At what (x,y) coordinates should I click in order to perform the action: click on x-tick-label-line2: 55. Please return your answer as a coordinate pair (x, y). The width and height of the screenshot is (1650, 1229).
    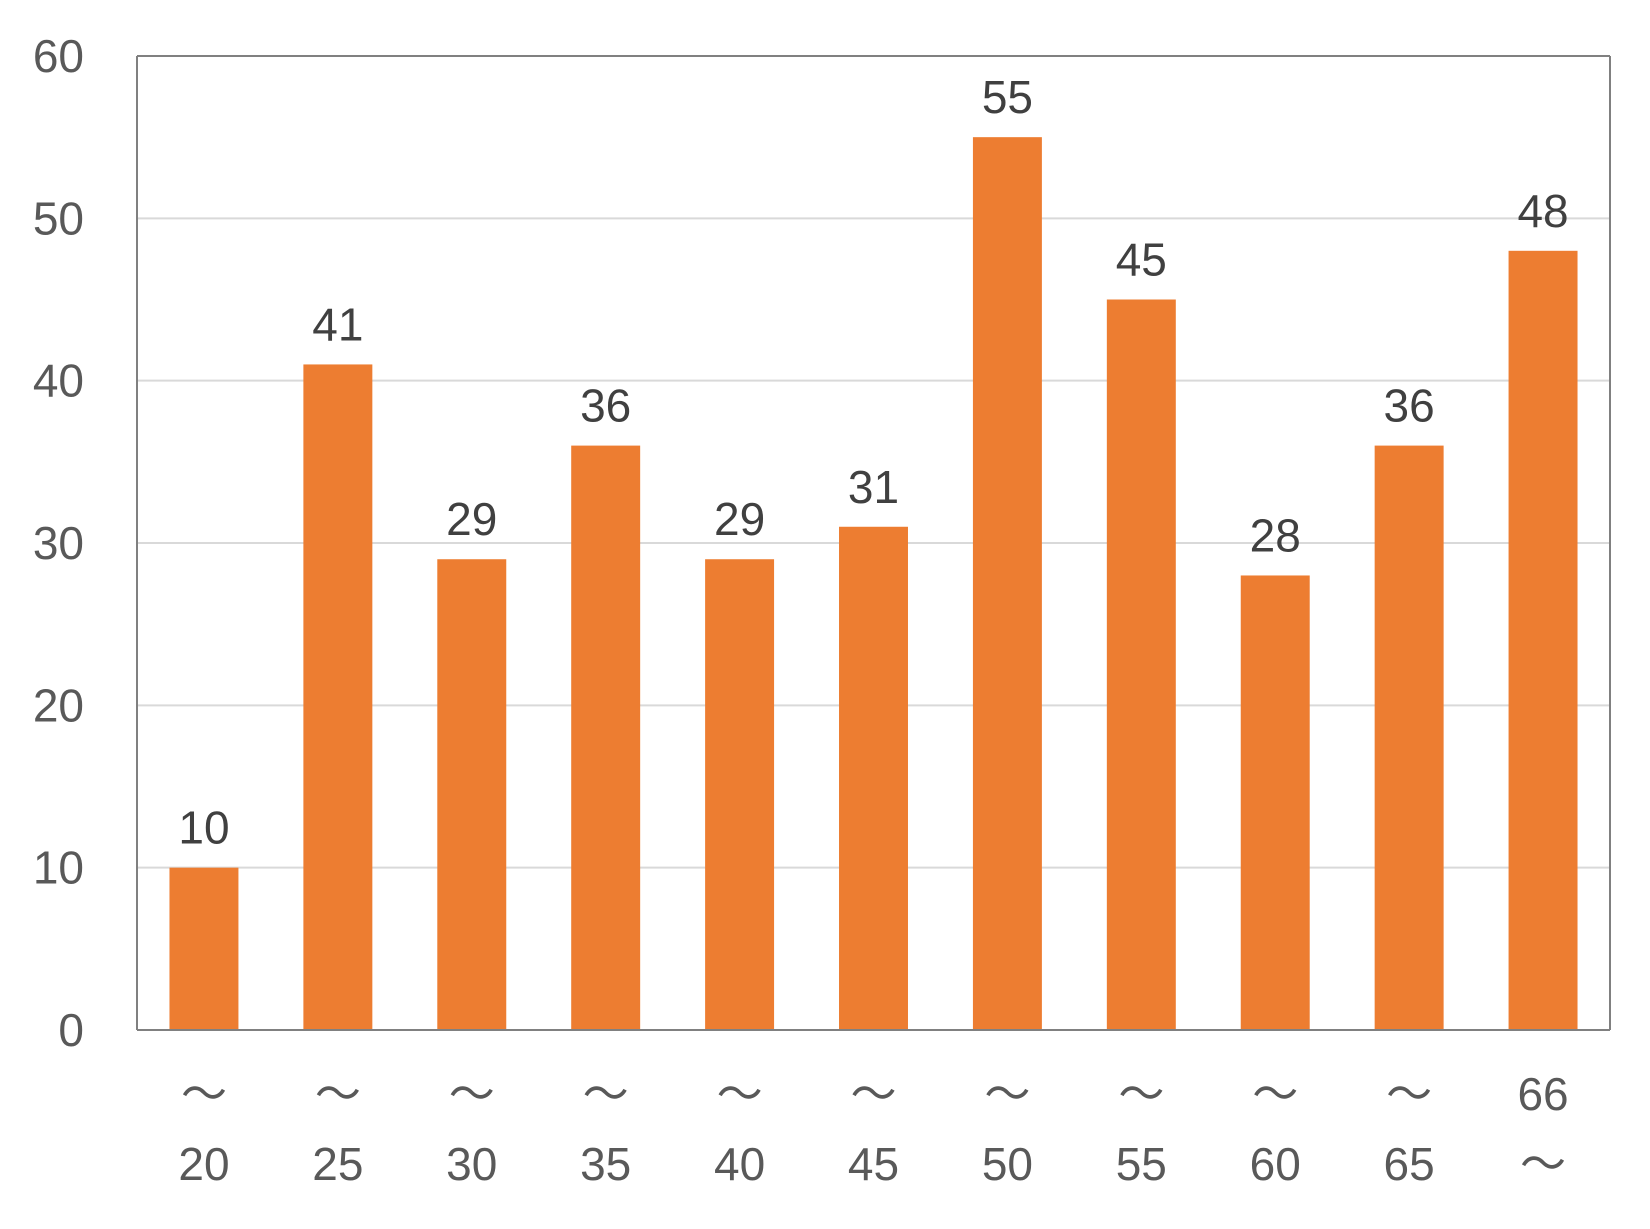
    Looking at the image, I should click on (1141, 1164).